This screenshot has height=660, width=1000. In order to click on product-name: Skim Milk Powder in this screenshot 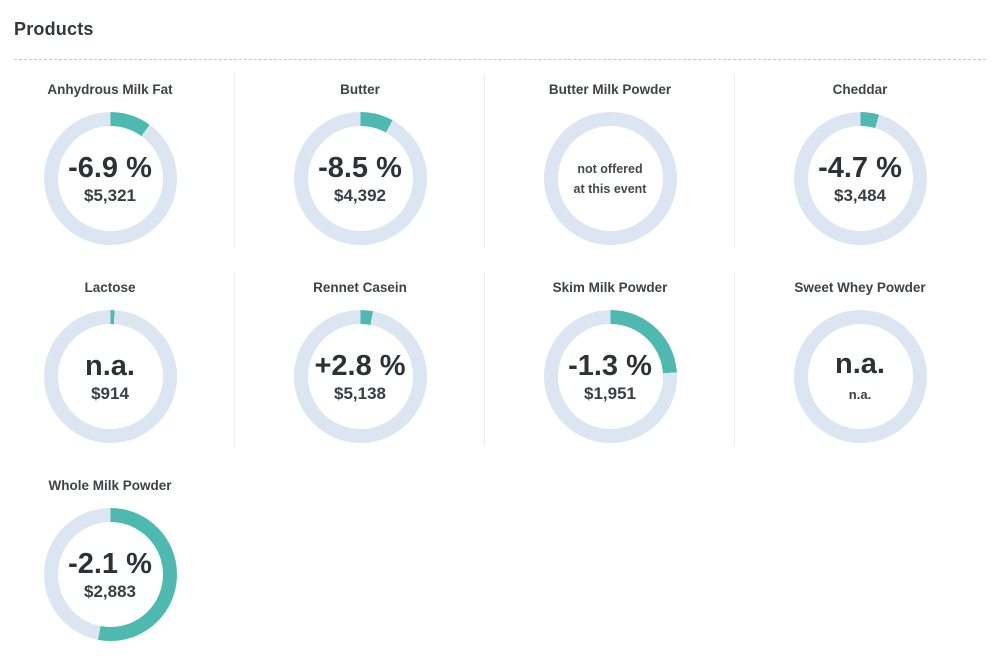, I will do `click(610, 287)`.